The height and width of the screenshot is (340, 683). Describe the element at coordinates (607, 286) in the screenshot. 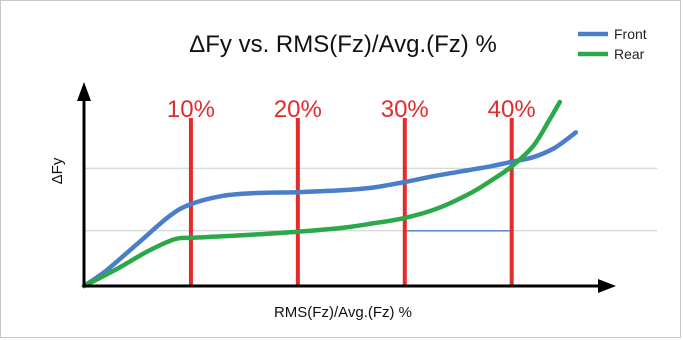

I see `x-axis-arrow-icon` at that location.